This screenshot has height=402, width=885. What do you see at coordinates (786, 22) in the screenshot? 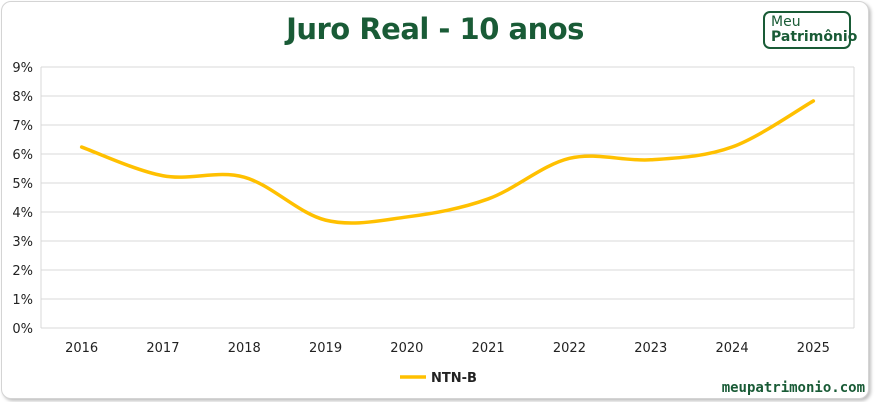
I see `logo-line1: Meu` at bounding box center [786, 22].